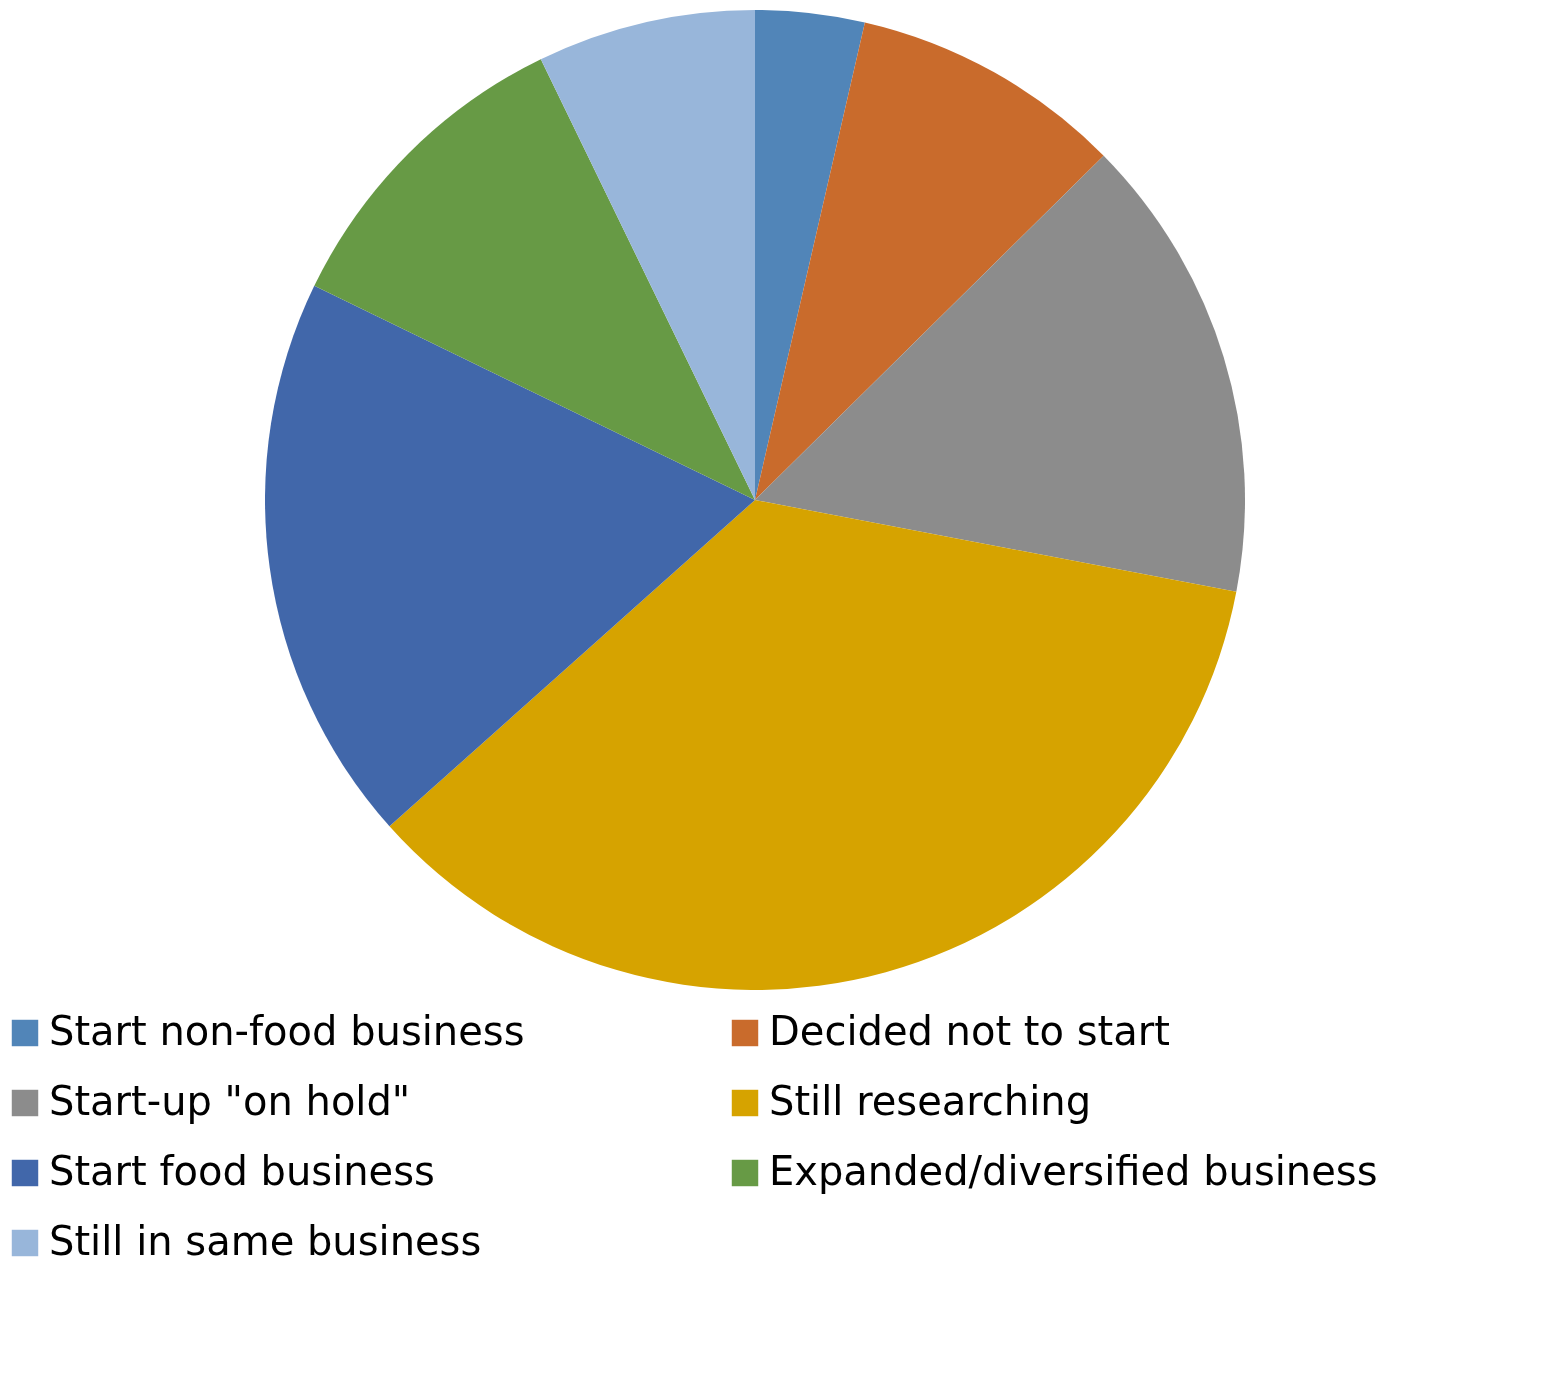 The width and height of the screenshot is (1566, 1386). Describe the element at coordinates (969, 1031) in the screenshot. I see `legend-label: Decided not to start` at that location.